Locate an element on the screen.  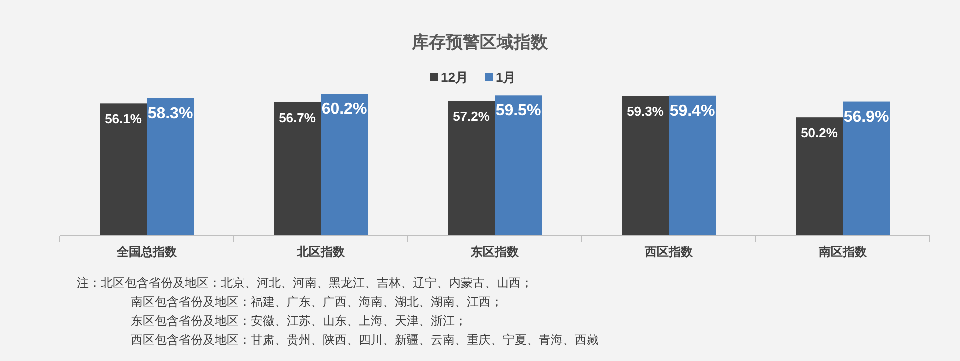
text: 东区包含省份及地区：安徽、江苏、山东、上海、天津、浙江； is located at coordinates (299, 321).